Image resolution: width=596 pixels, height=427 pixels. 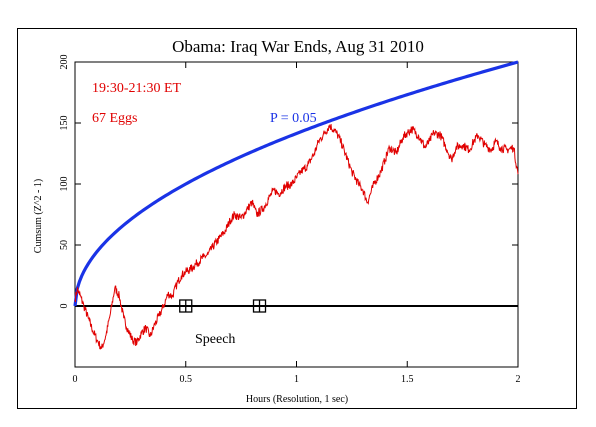 What do you see at coordinates (64, 306) in the screenshot?
I see `y-tick-label: 0` at bounding box center [64, 306].